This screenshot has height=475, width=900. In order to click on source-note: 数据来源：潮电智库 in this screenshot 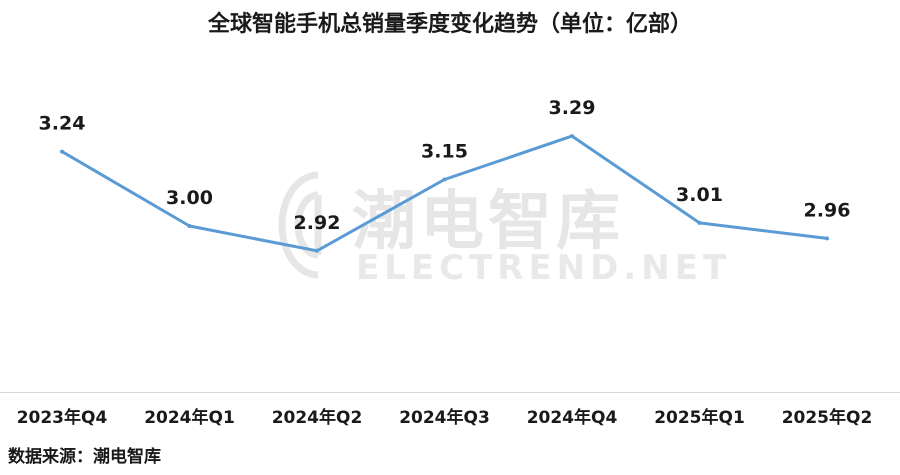, I will do `click(84, 457)`.